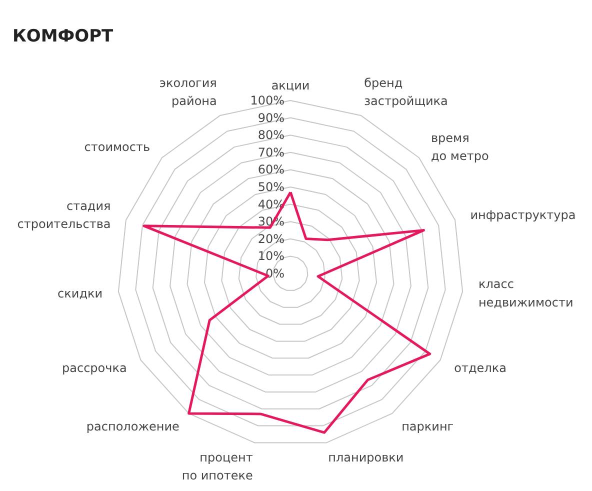 This screenshot has height=491, width=592. I want to click on y-tick-label: 90%, so click(271, 117).